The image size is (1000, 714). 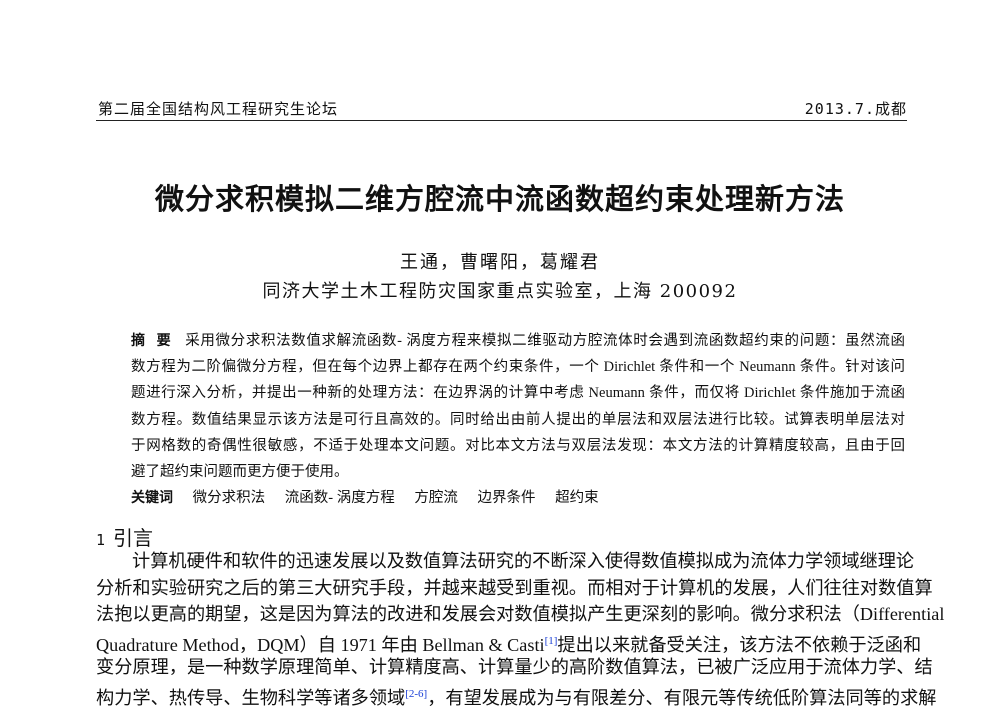 I want to click on authors: 王通，曹曙阳，葛耀君, so click(x=500, y=262).